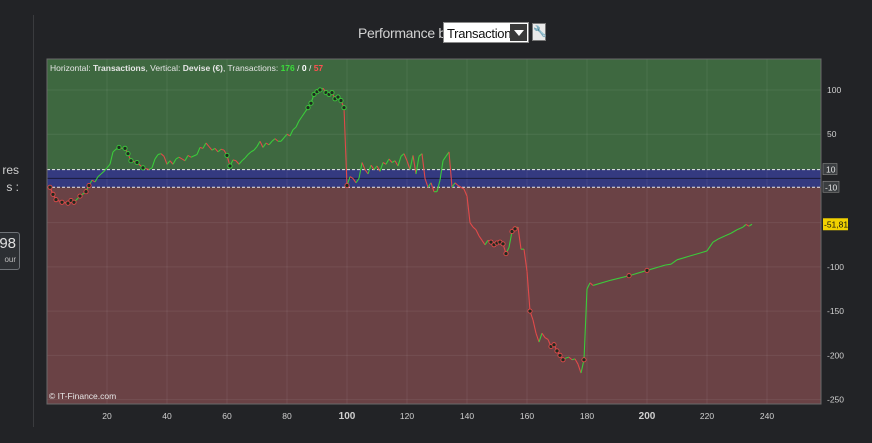  Describe the element at coordinates (647, 416) in the screenshot. I see `x-tick-label: 200` at that location.